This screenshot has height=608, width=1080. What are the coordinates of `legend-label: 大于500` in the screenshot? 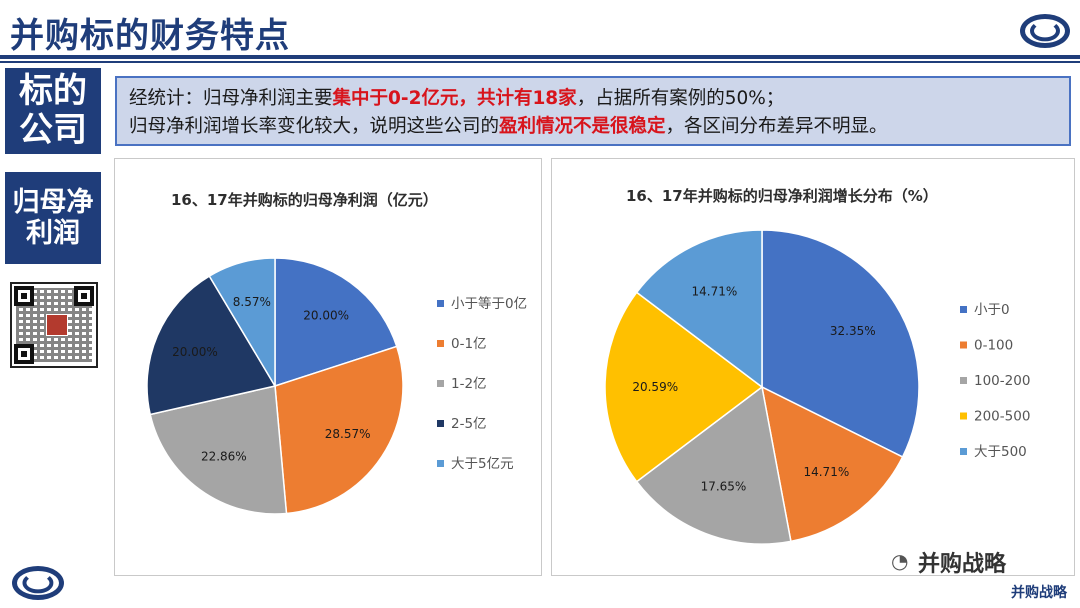 It's located at (1000, 452).